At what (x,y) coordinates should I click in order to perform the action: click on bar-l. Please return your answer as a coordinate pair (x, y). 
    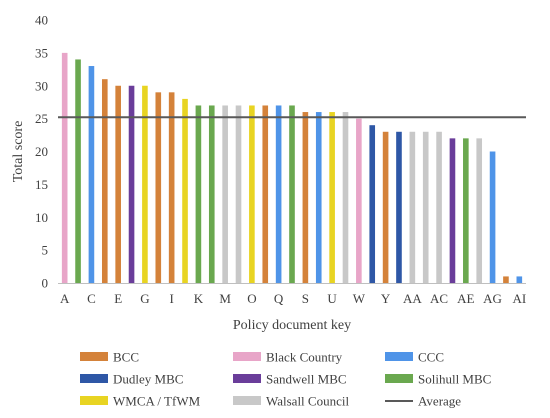
    Looking at the image, I should click on (211, 194).